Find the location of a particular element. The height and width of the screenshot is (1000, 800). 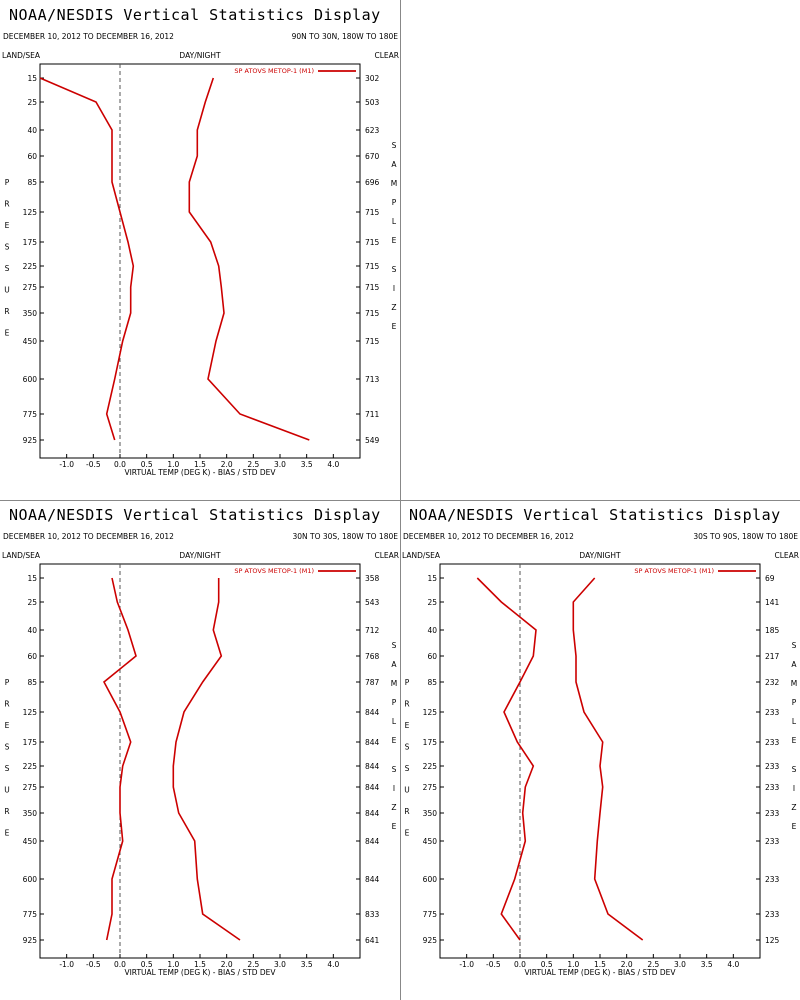

pressure-tick-label: 175 is located at coordinates (30, 242).